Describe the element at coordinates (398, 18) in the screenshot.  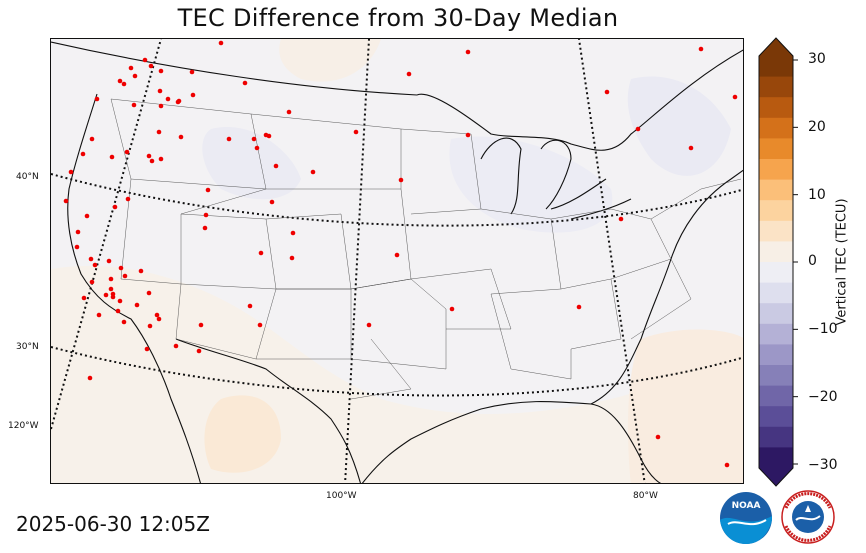
I see `map-title: TEC Difference from 30-Day Median` at that location.